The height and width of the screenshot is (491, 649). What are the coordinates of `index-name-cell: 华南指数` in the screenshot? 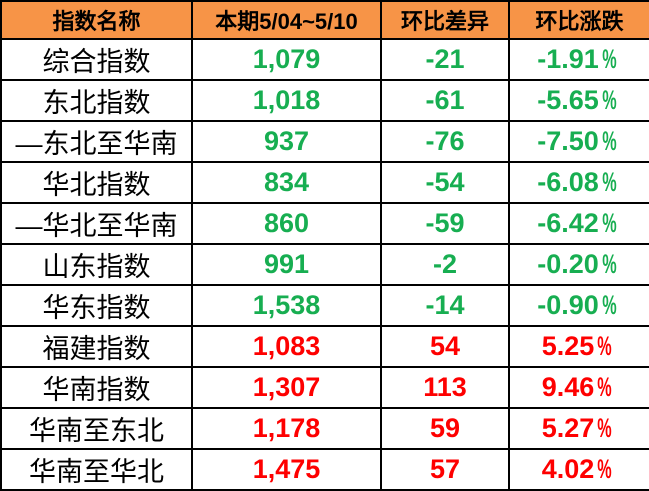 It's located at (96, 387).